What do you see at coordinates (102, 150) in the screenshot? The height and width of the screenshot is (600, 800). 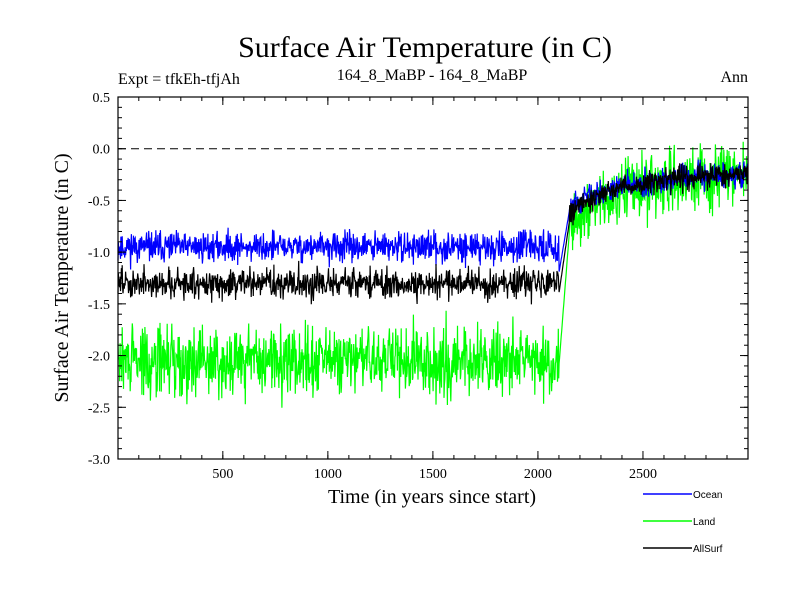 I see `y-tick-label: 0.0` at bounding box center [102, 150].